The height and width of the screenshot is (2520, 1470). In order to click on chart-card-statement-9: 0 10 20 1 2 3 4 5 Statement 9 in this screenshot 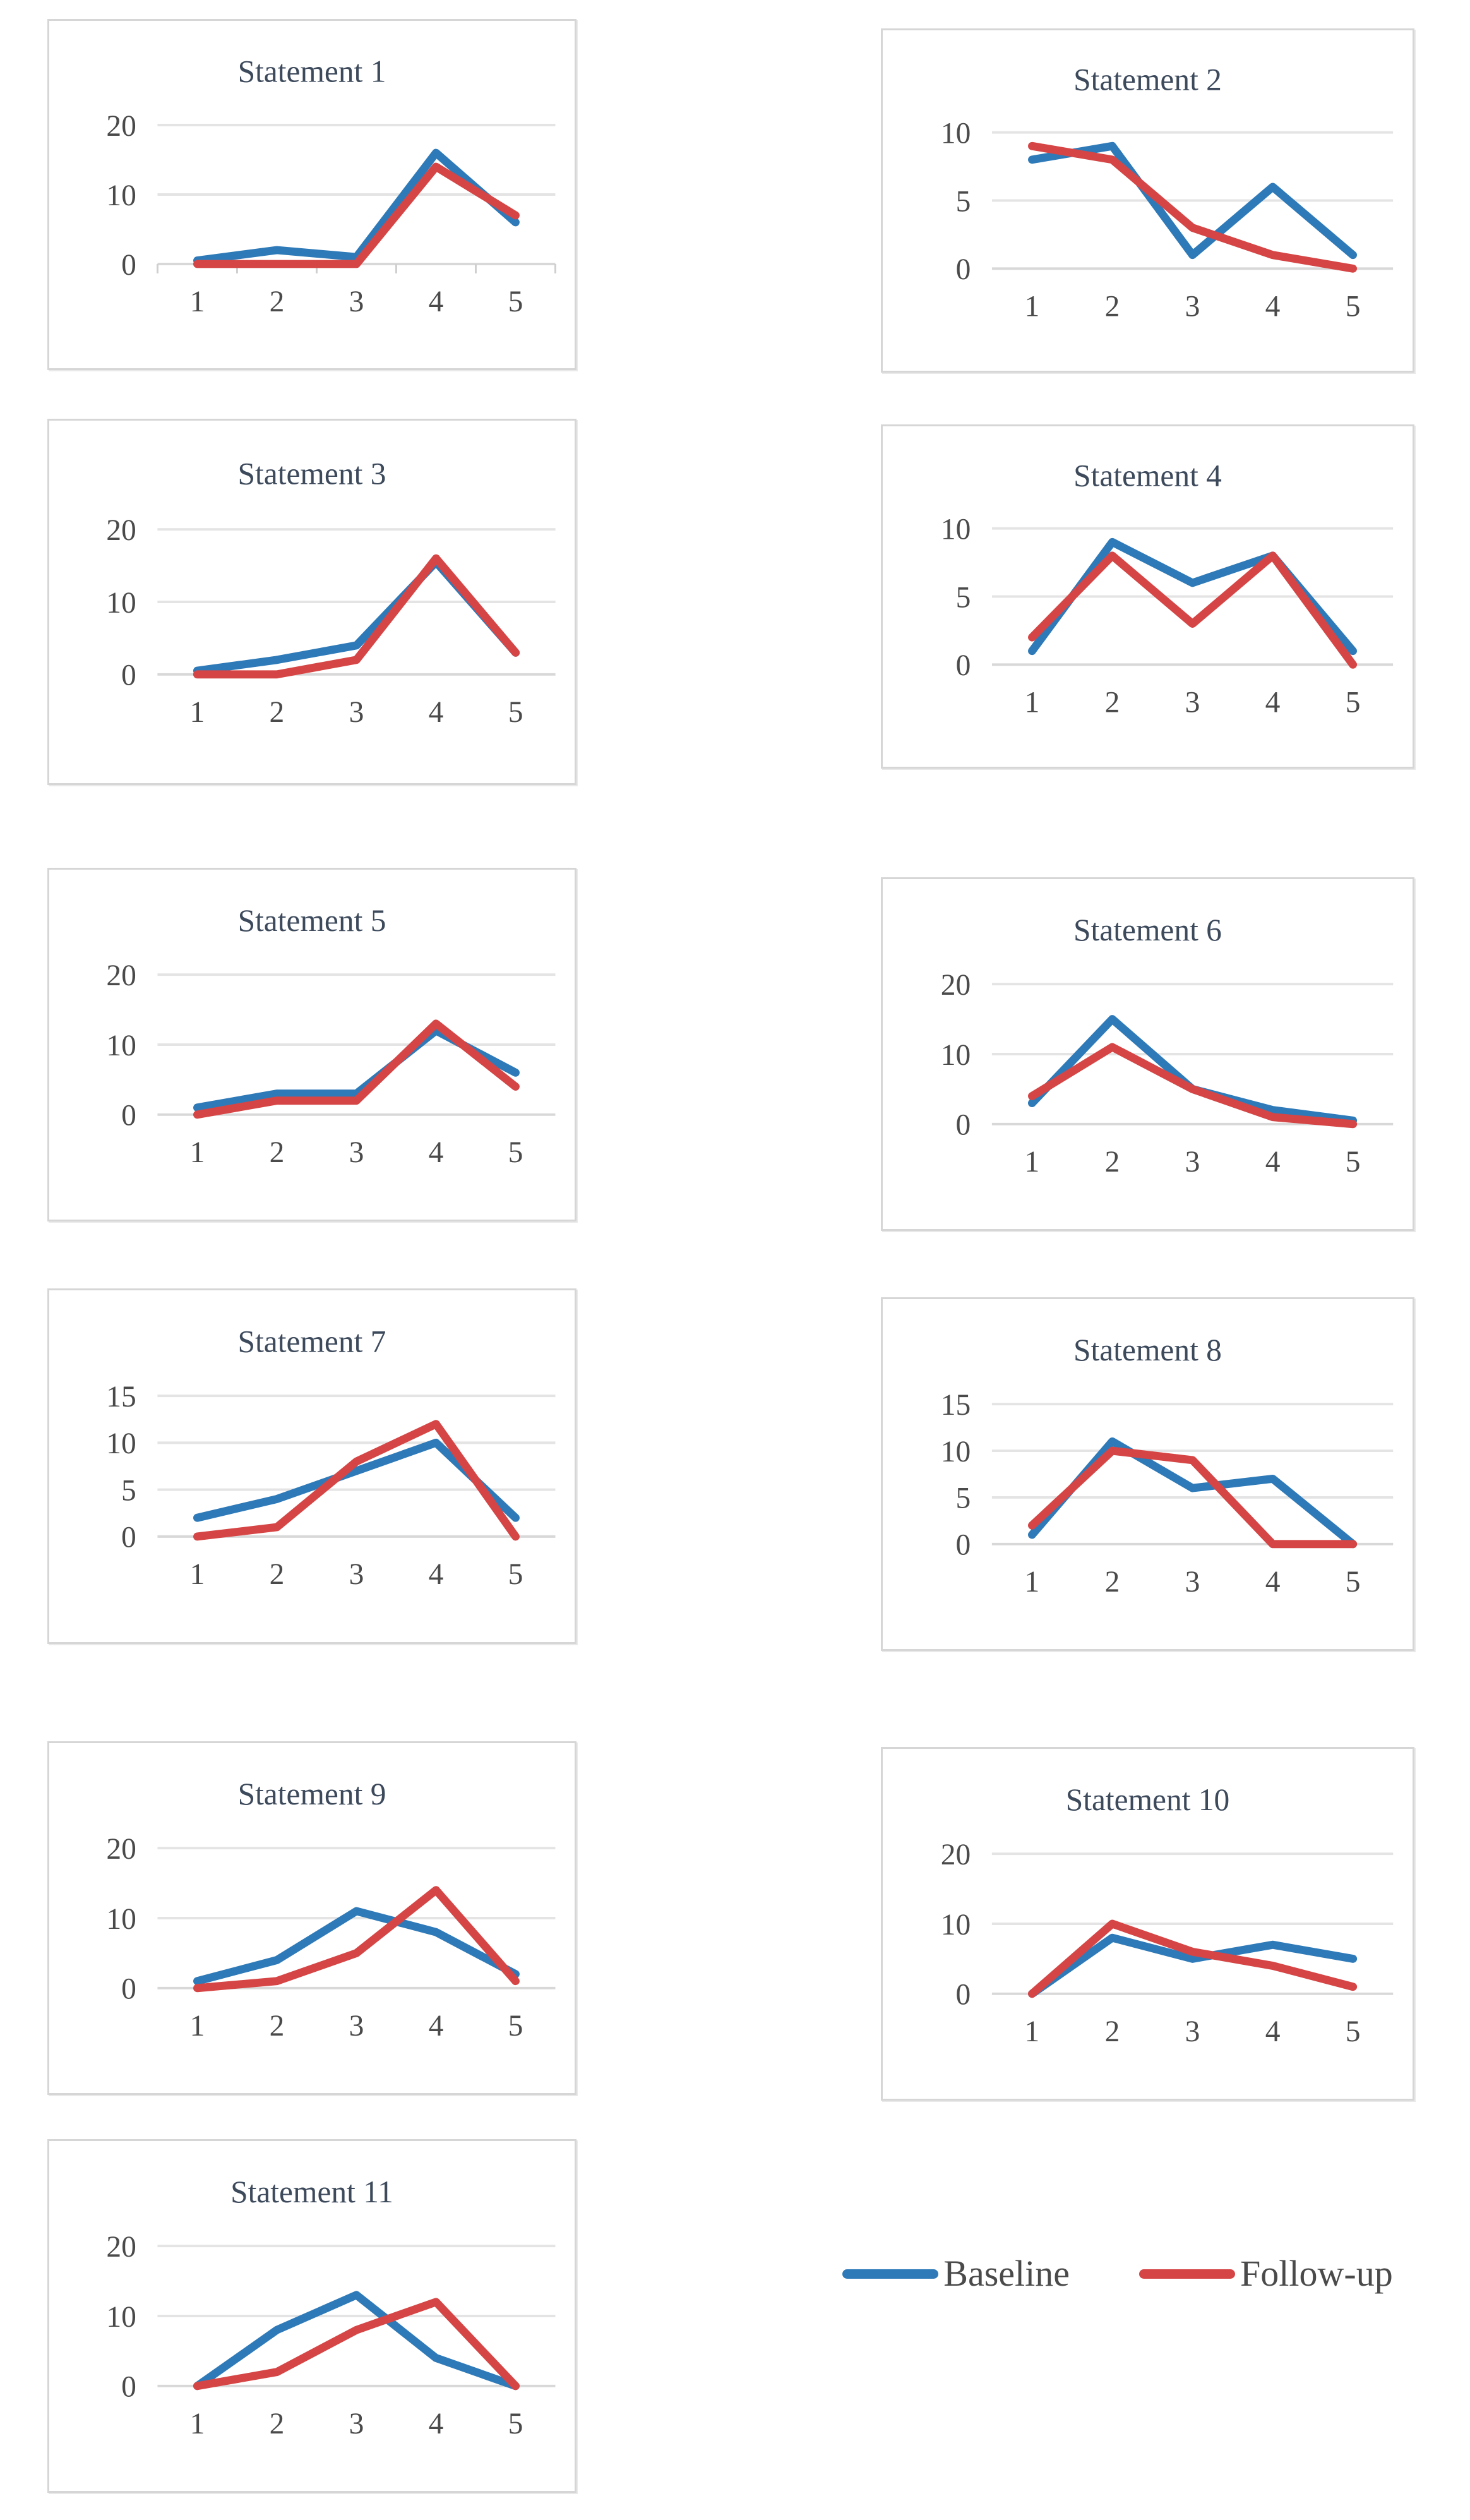, I will do `click(312, 1918)`.